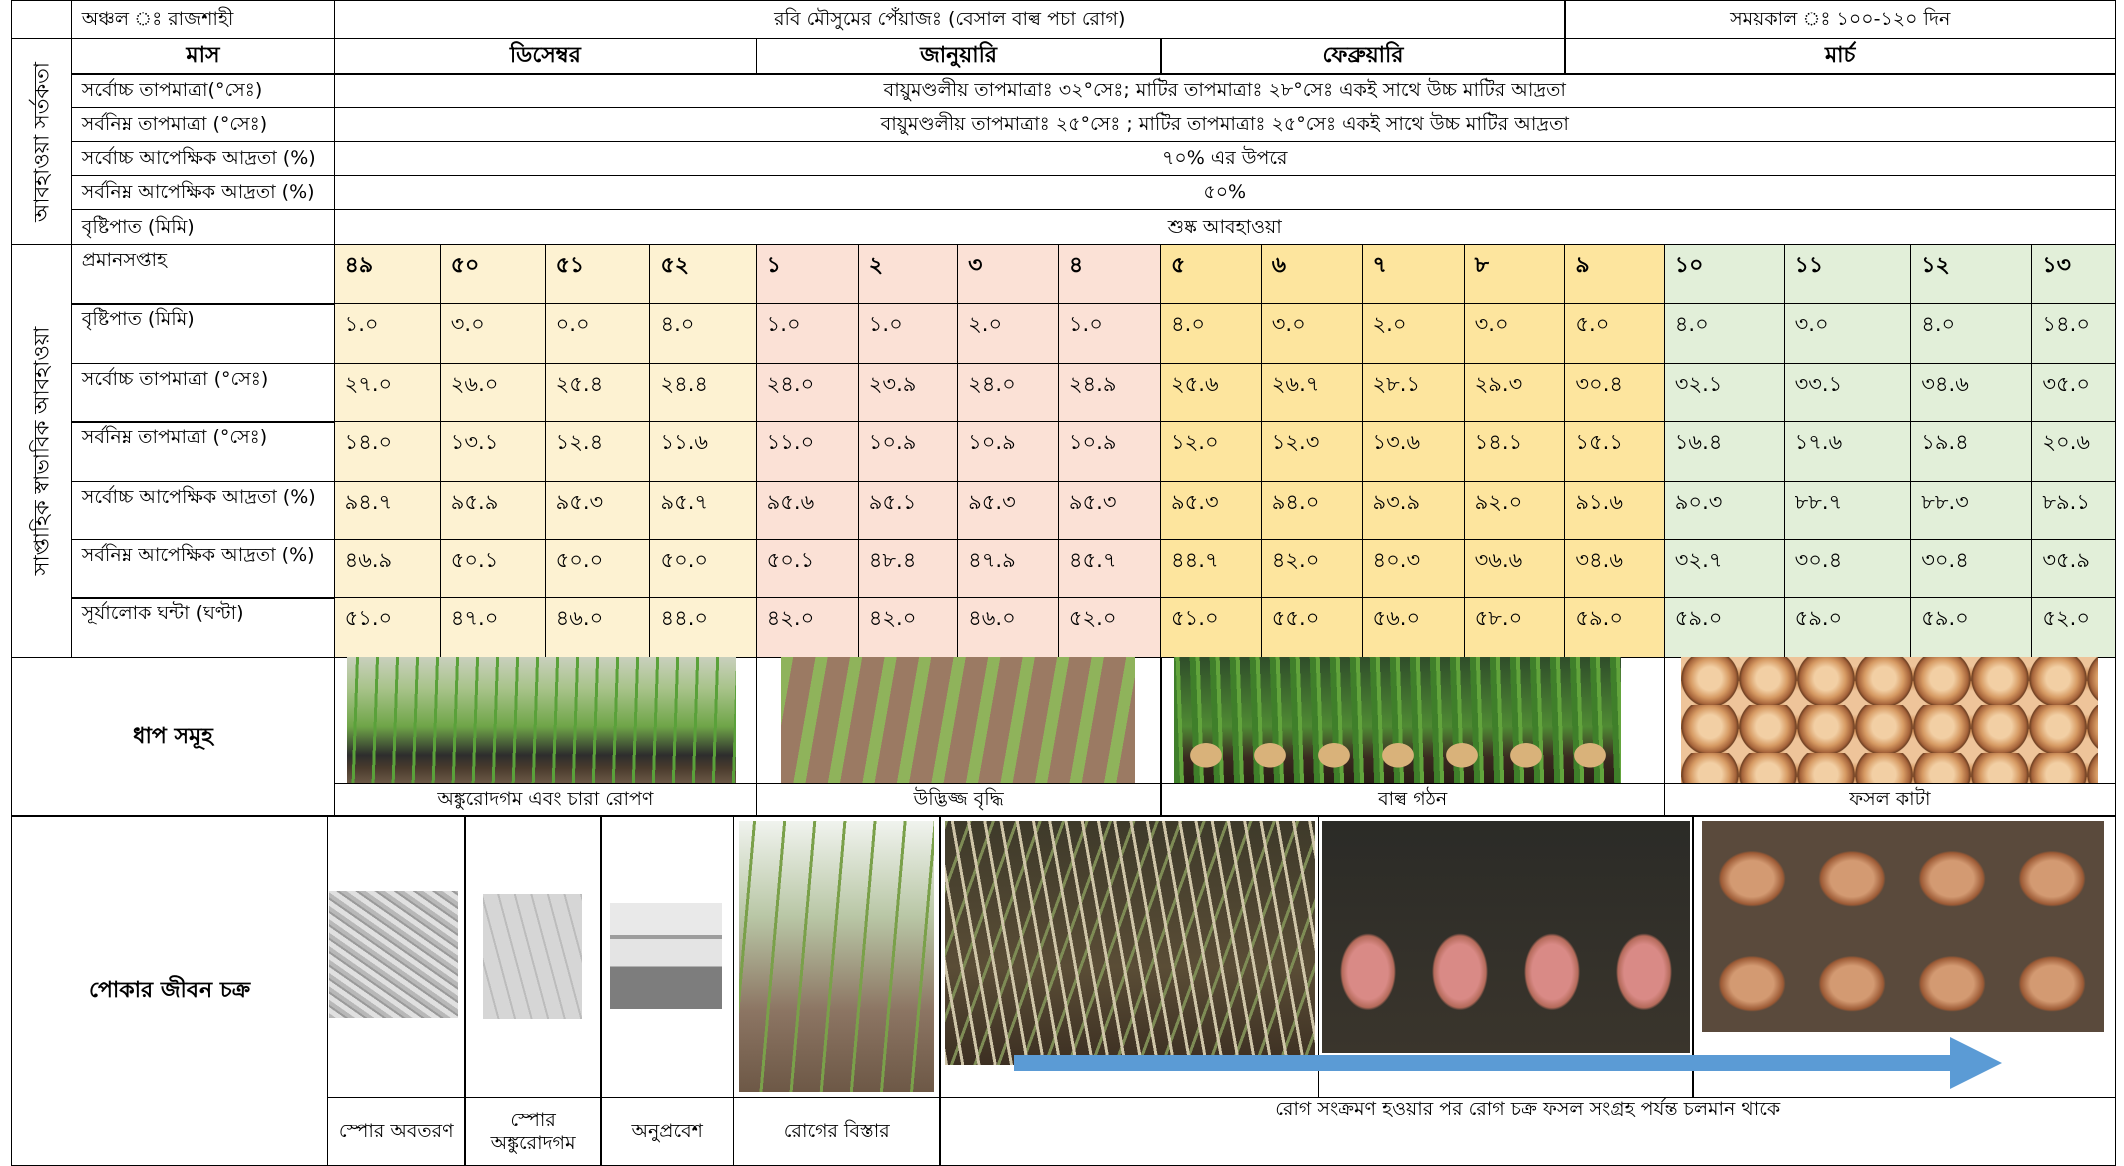 The image size is (2124, 1166). Describe the element at coordinates (1109, 392) in the screenshot. I see `weekly-value: ২৪.৯` at that location.